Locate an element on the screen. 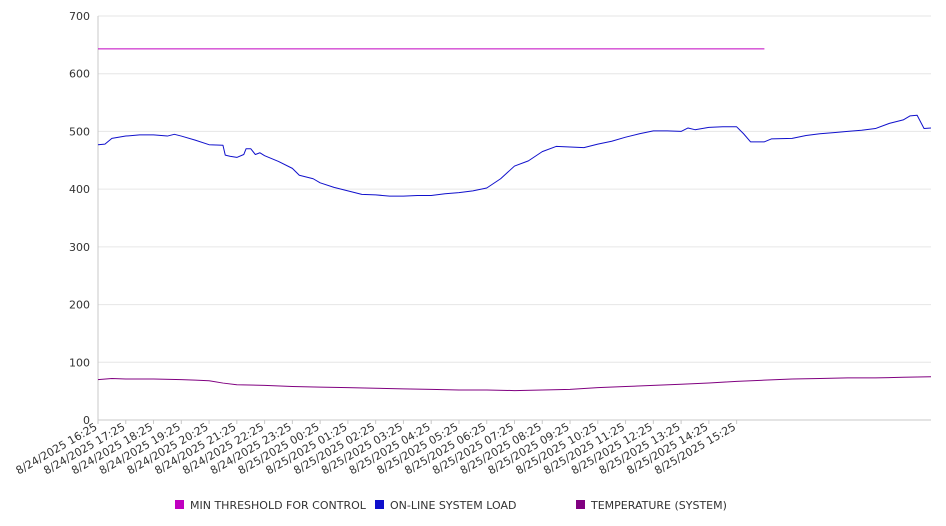 Image resolution: width=946 pixels, height=526 pixels. legend-label: MIN THRESHOLD FOR CONTROL is located at coordinates (278, 505).